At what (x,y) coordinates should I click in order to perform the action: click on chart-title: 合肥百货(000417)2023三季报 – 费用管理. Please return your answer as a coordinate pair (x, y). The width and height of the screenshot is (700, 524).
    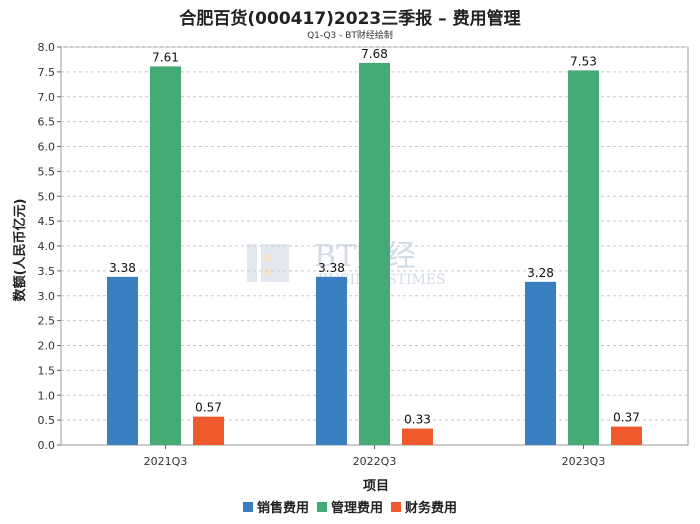
    Looking at the image, I should click on (350, 19).